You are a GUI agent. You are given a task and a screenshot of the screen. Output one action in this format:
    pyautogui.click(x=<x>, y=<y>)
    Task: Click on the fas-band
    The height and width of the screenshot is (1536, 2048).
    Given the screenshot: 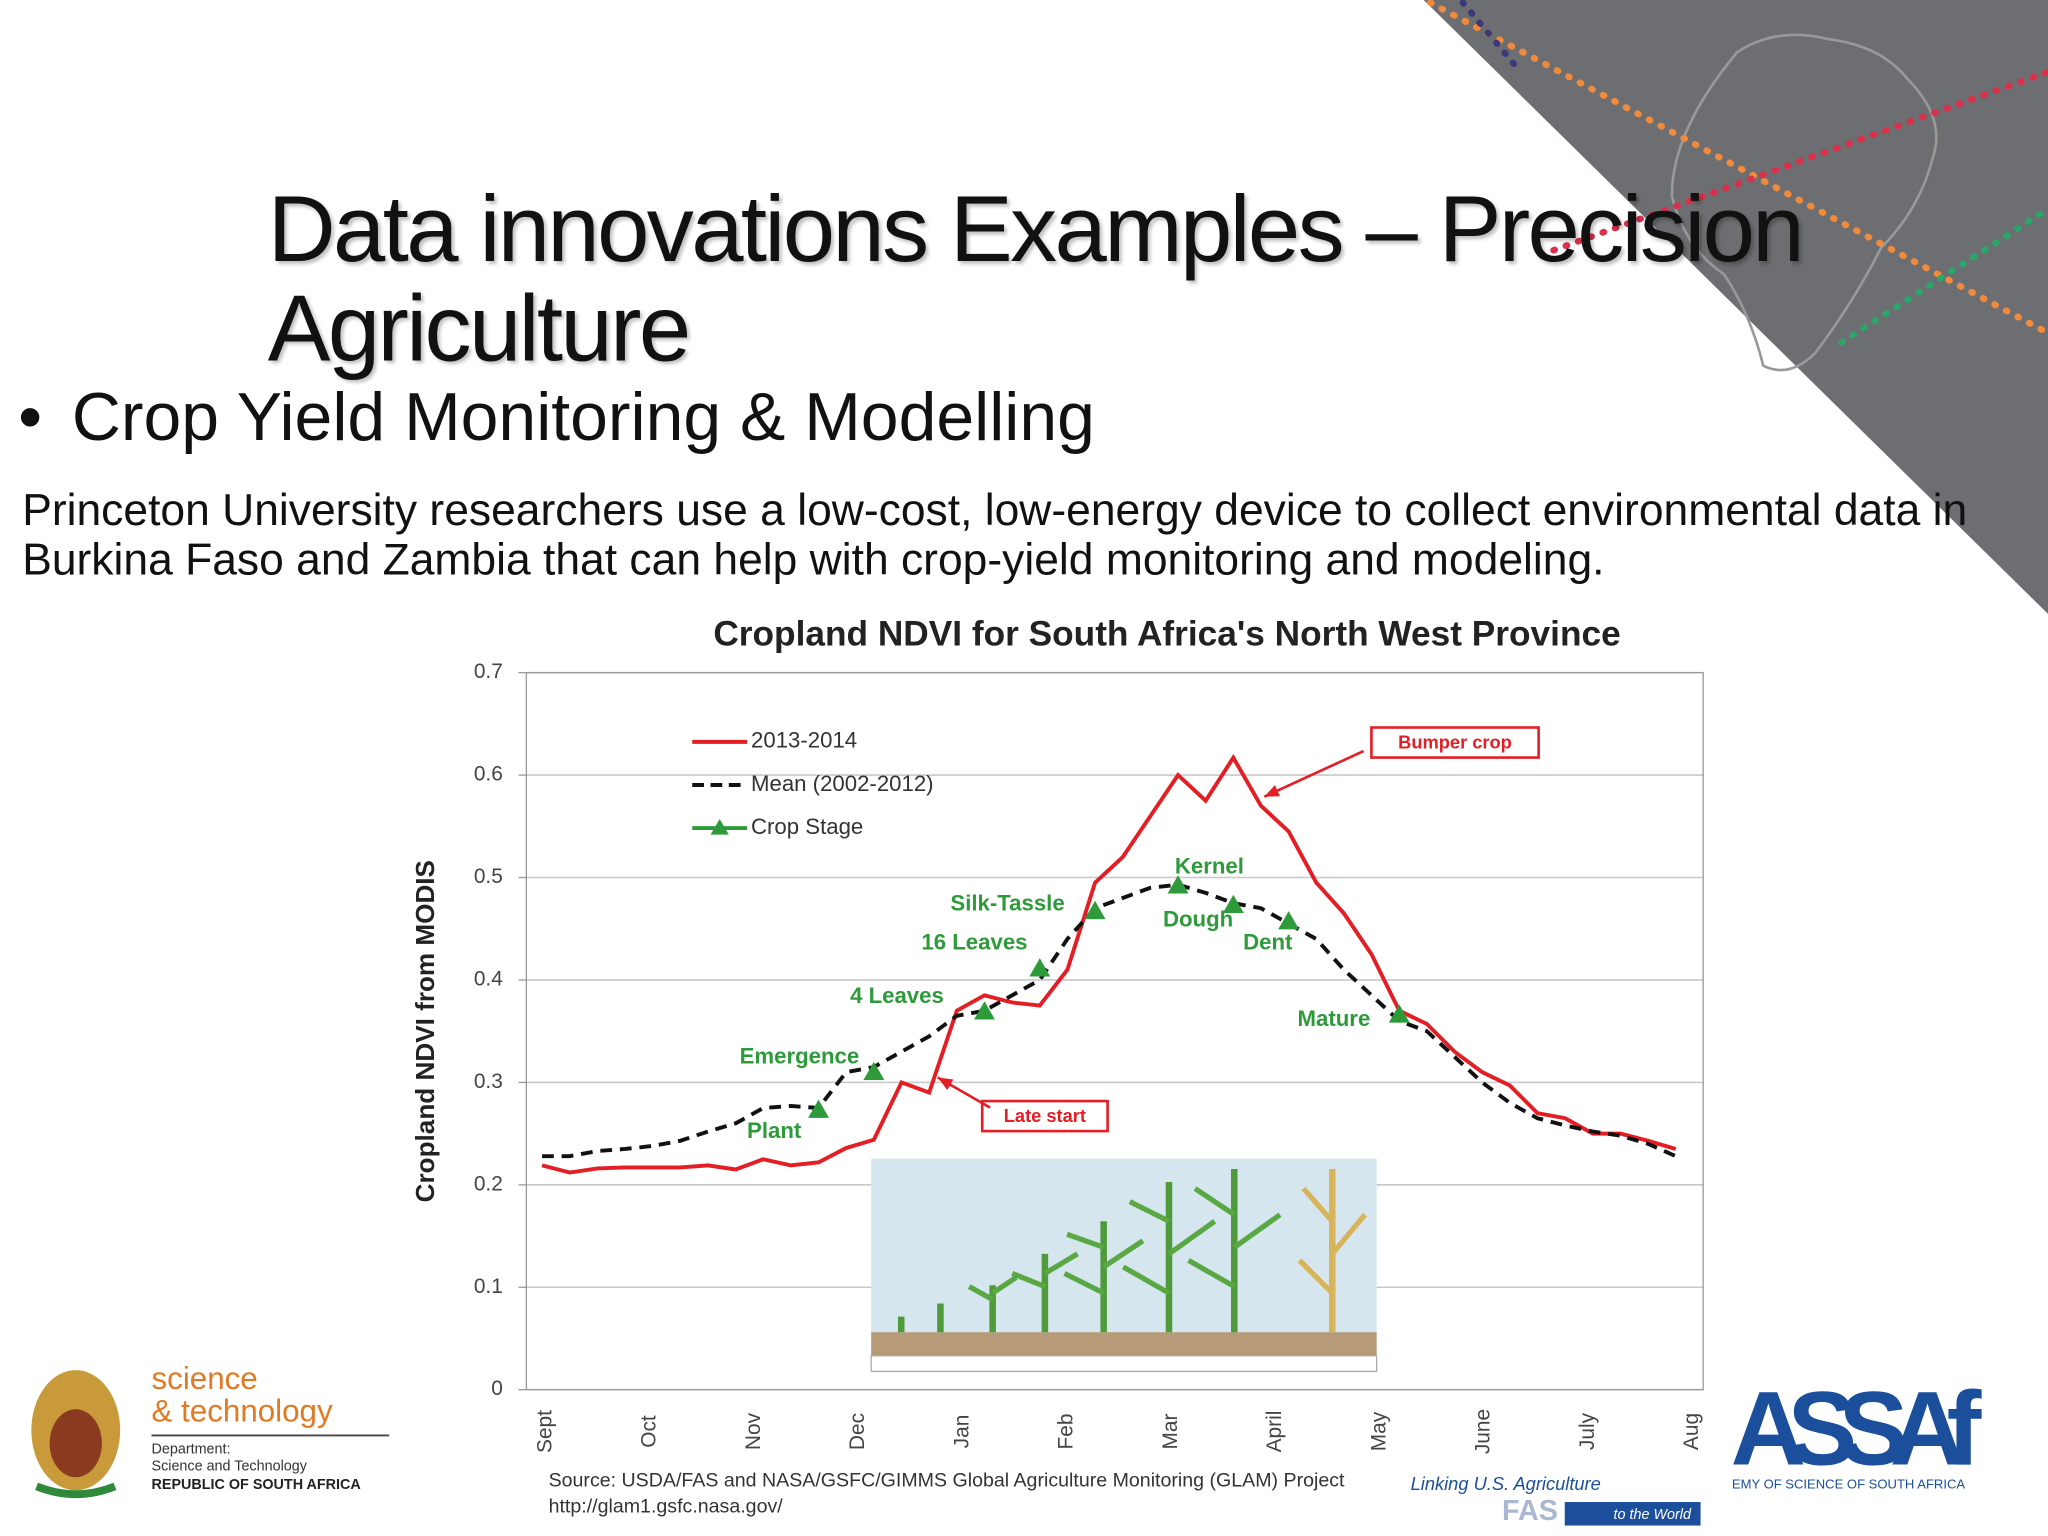 What is the action you would take?
    pyautogui.click(x=1632, y=1514)
    